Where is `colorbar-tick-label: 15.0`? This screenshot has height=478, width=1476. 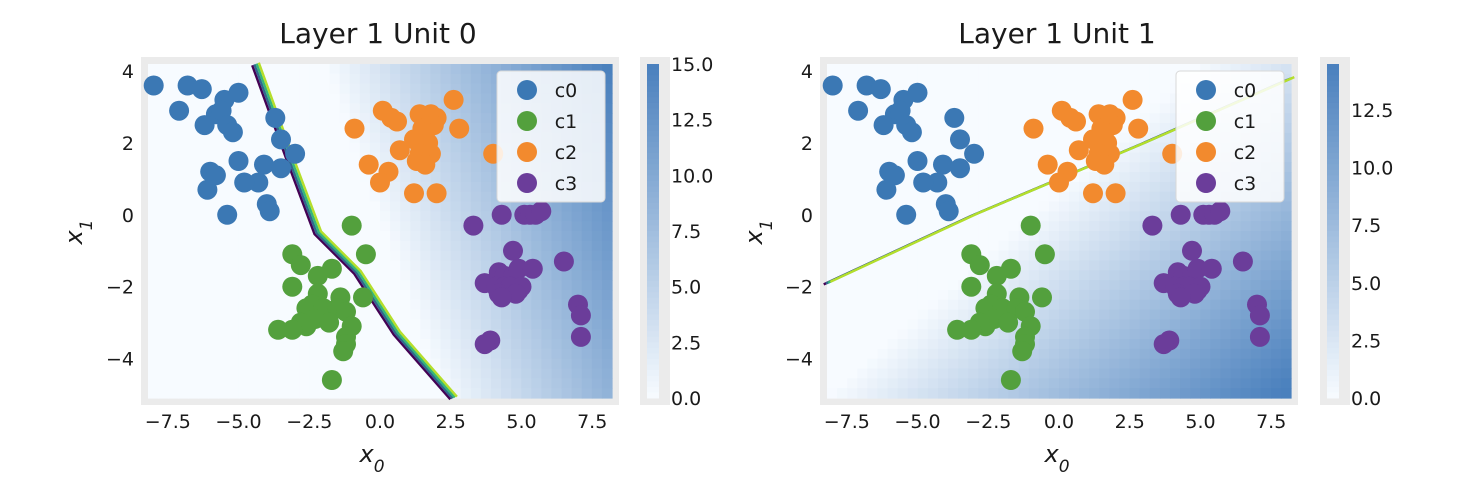 colorbar-tick-label: 15.0 is located at coordinates (692, 65).